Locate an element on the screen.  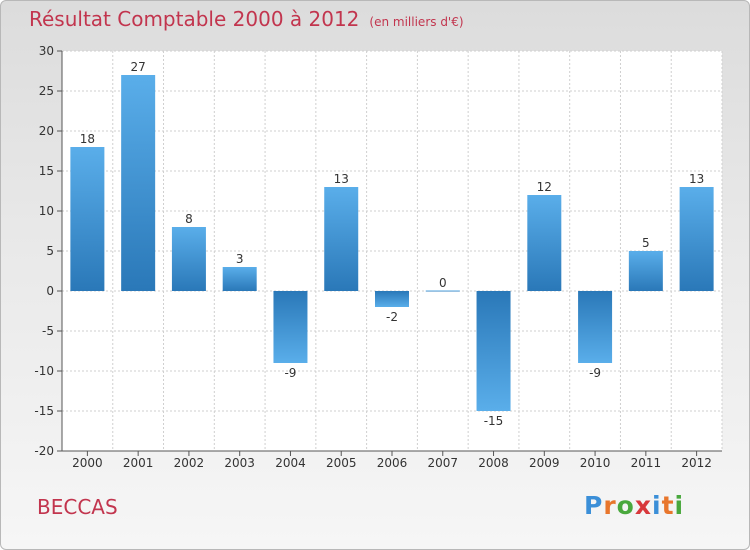
y-tick-label: -5 is located at coordinates (48, 331).